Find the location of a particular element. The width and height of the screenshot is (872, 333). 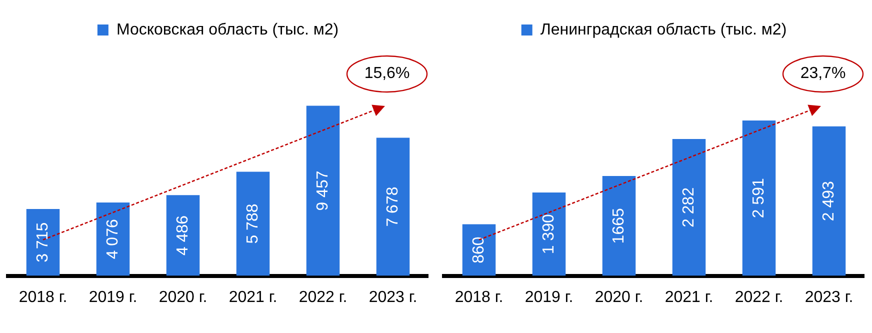

legend-label: Ленинградская область (тыс. м2) is located at coordinates (663, 29).